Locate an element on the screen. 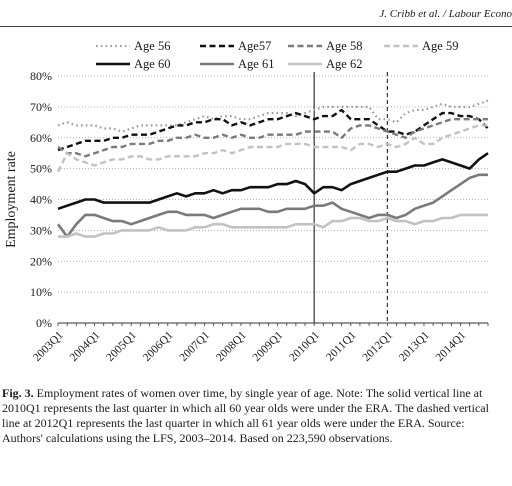 The image size is (512, 486). y-tick-label: 50% is located at coordinates (41, 169).